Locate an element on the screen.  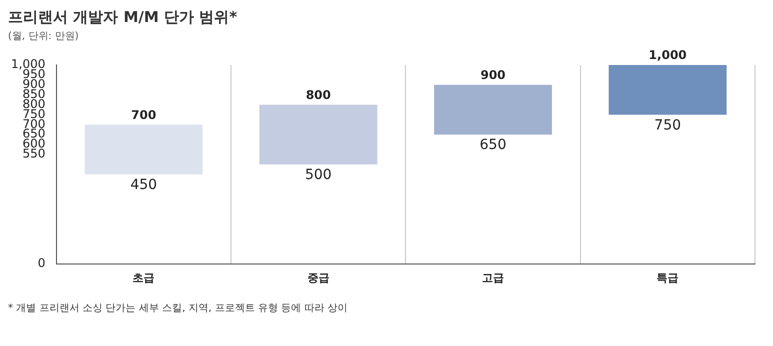
text: * 개별 프리랜서 소싱 단가는 세부 스킬, 지역, 프로젝트 유형 등에 따라 상이 is located at coordinates (178, 308).